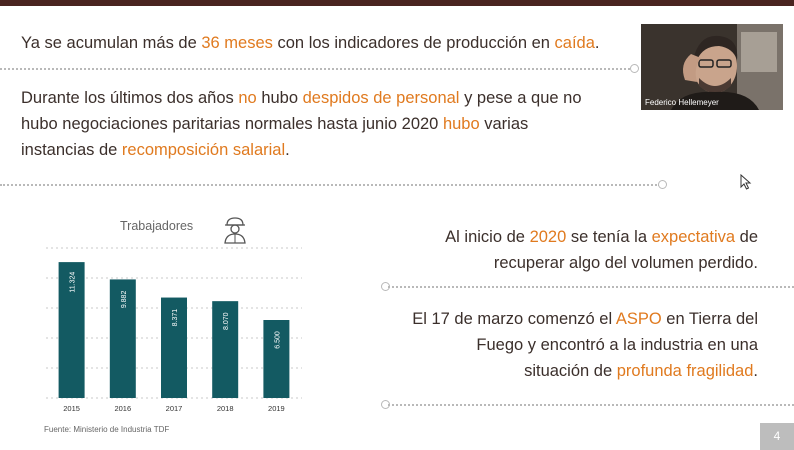  What do you see at coordinates (226, 321) in the screenshot?
I see `bar-value-label: 8.070` at bounding box center [226, 321].